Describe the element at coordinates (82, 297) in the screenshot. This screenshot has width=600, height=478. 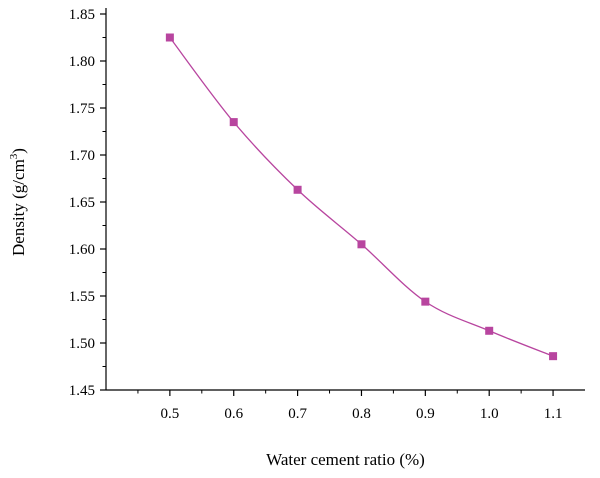
I see `y-tick-label: 1.55` at that location.